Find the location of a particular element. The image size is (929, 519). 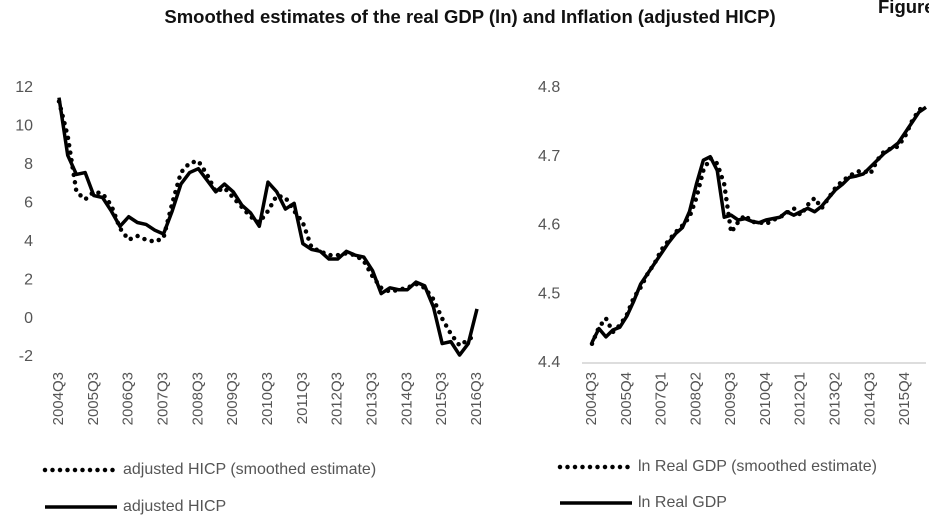

legend-label: adjusted HICP (smoothed estimate) is located at coordinates (249, 469).